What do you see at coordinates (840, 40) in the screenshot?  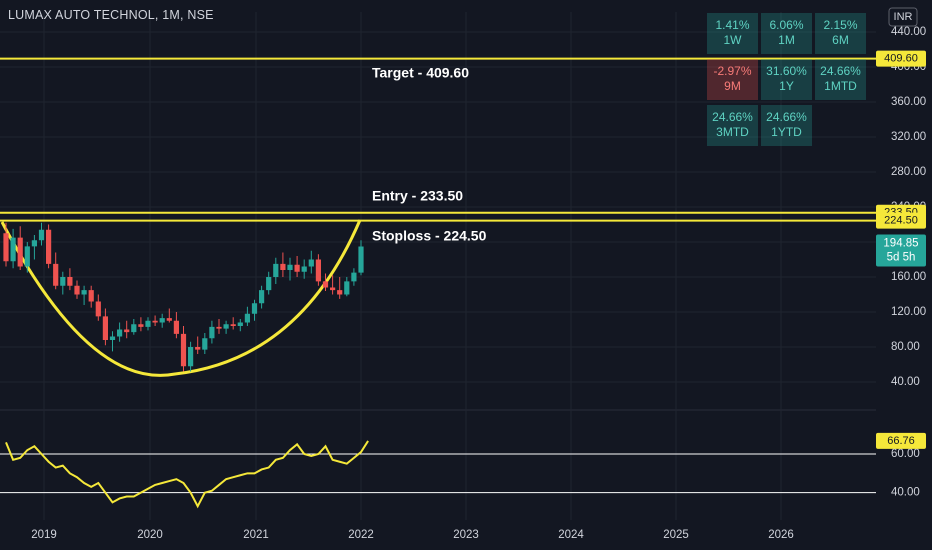 I see `performance-period: 6M` at bounding box center [840, 40].